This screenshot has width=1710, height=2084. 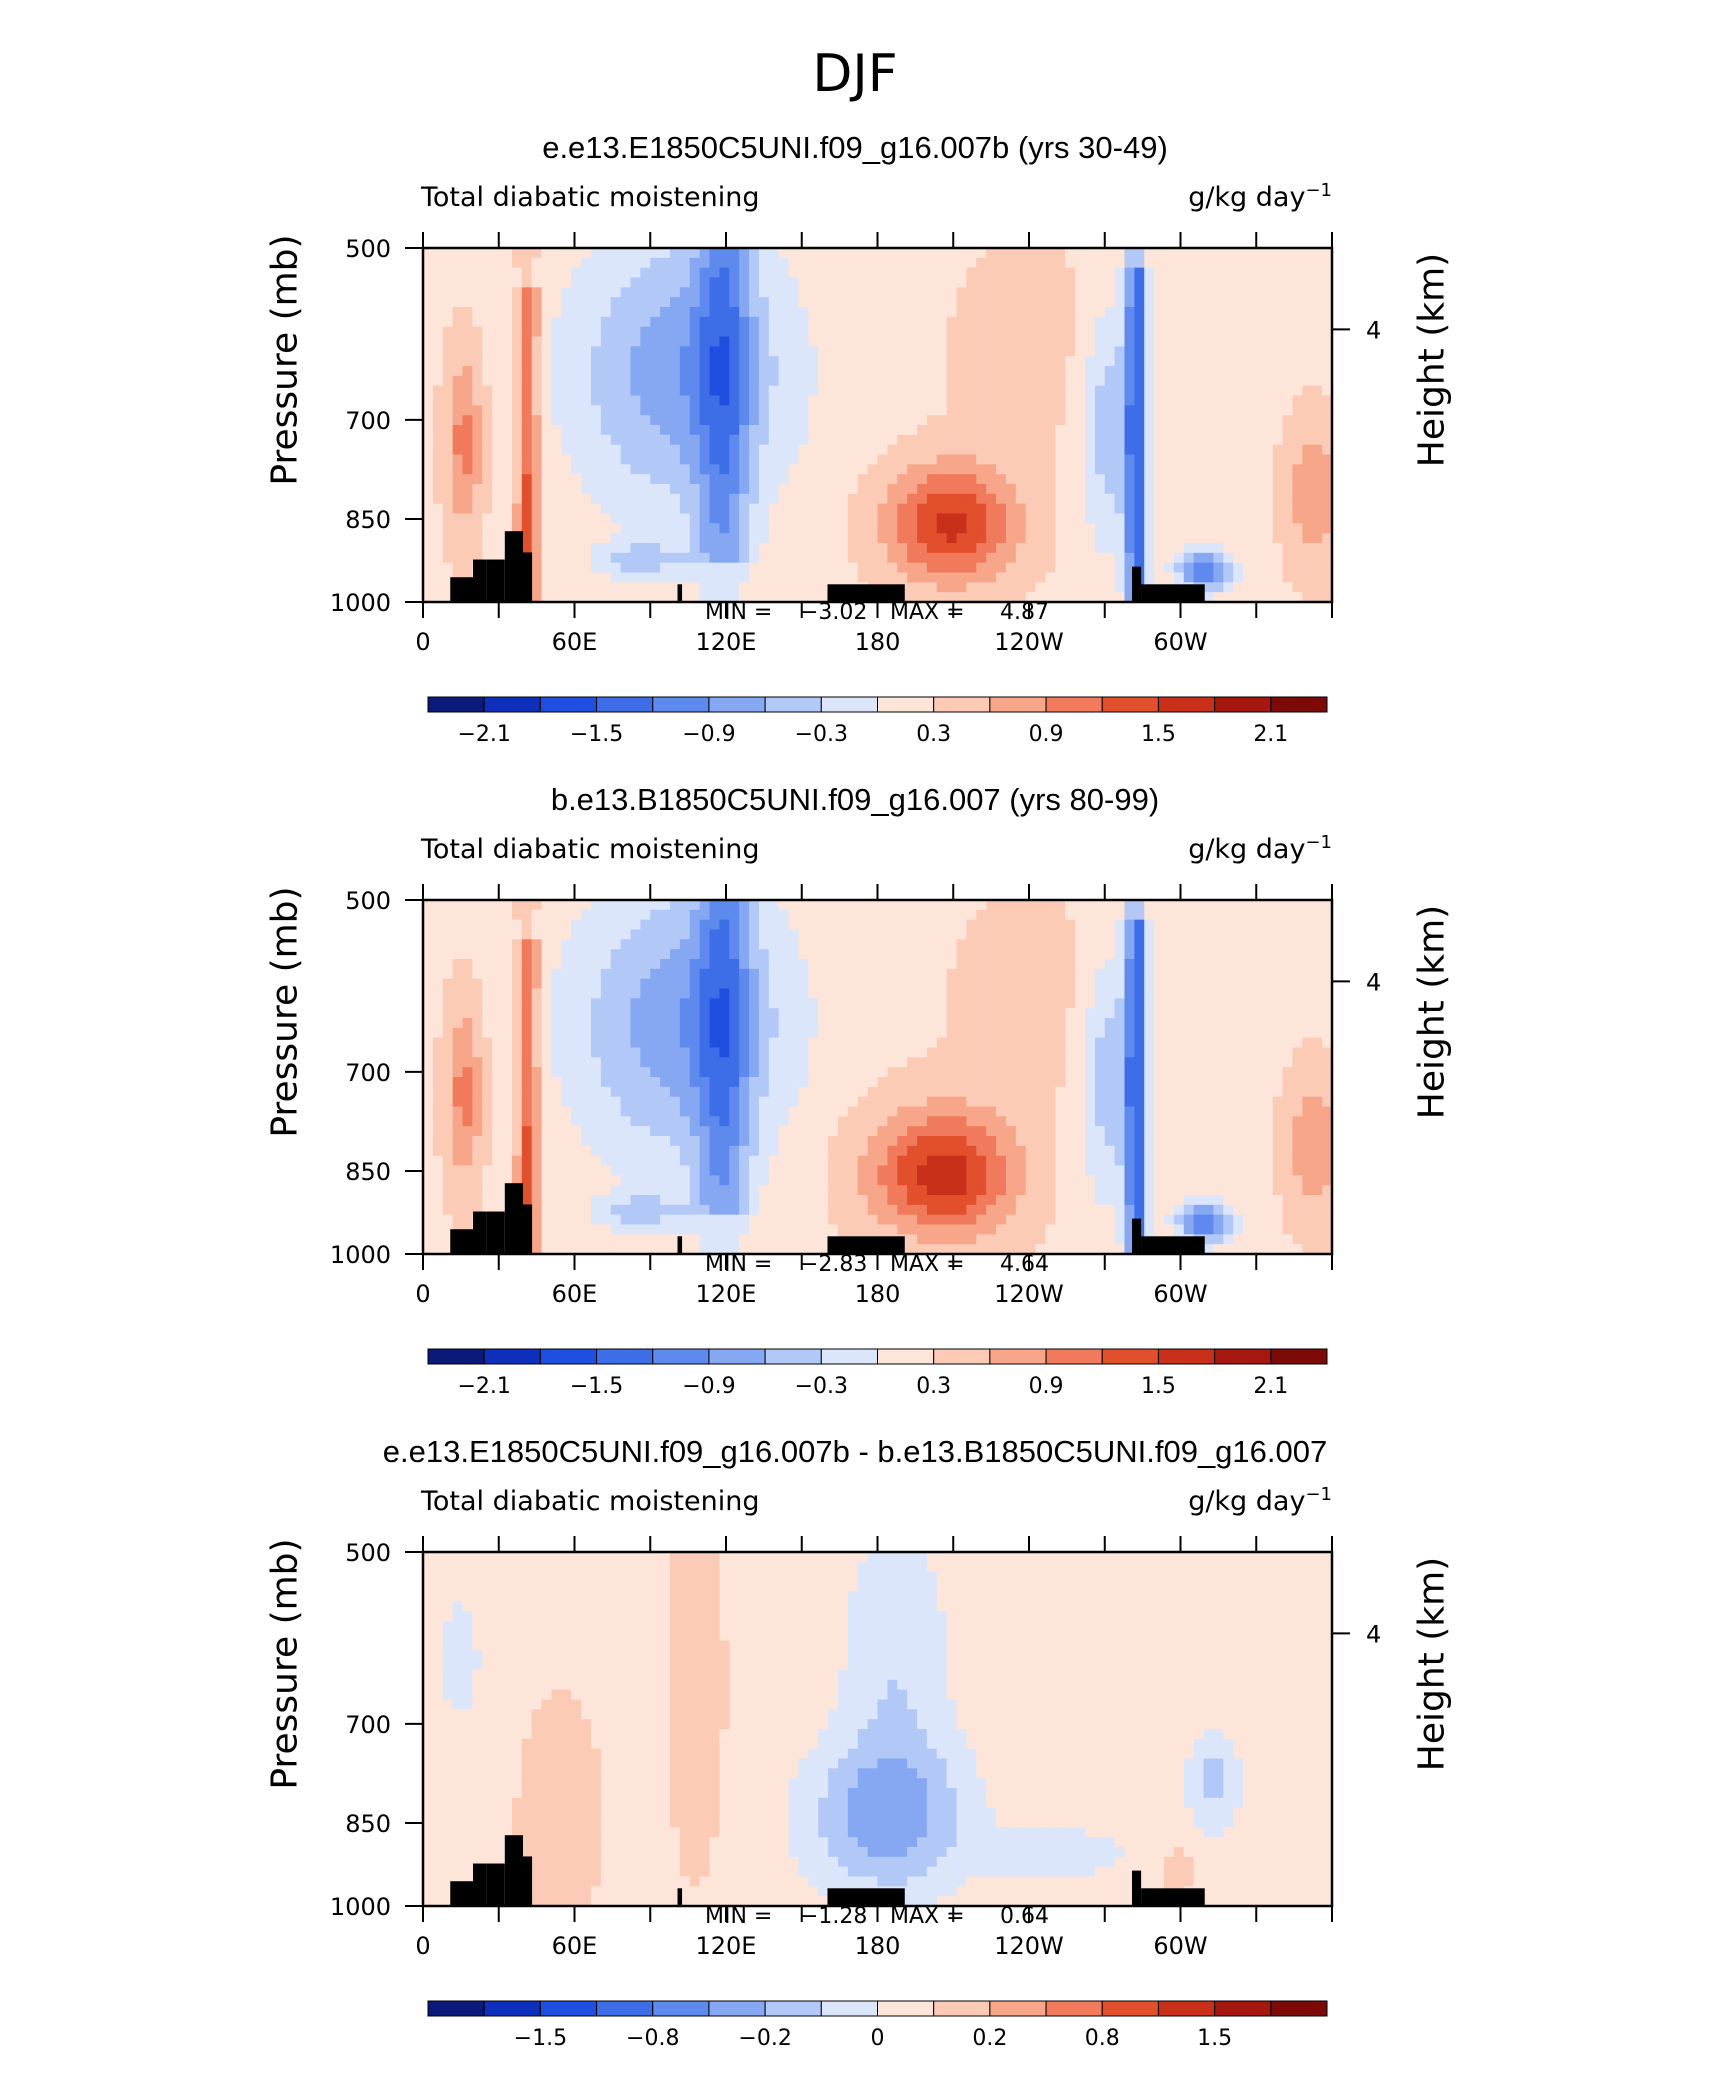 I want to click on x-tick-label: 60E, so click(x=575, y=642).